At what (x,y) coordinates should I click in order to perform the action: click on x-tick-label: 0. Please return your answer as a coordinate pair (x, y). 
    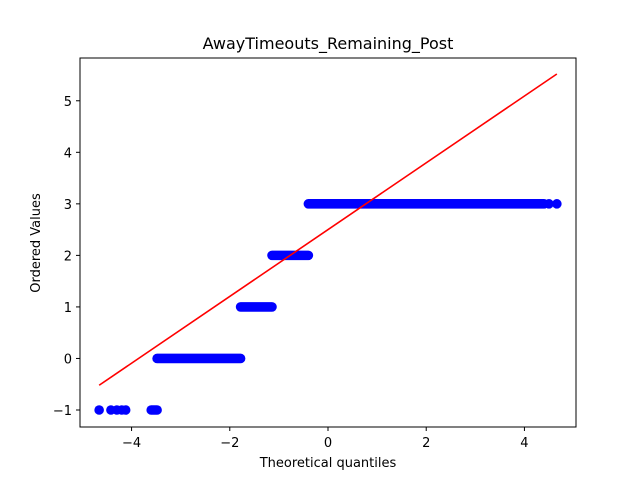
    Looking at the image, I should click on (328, 443).